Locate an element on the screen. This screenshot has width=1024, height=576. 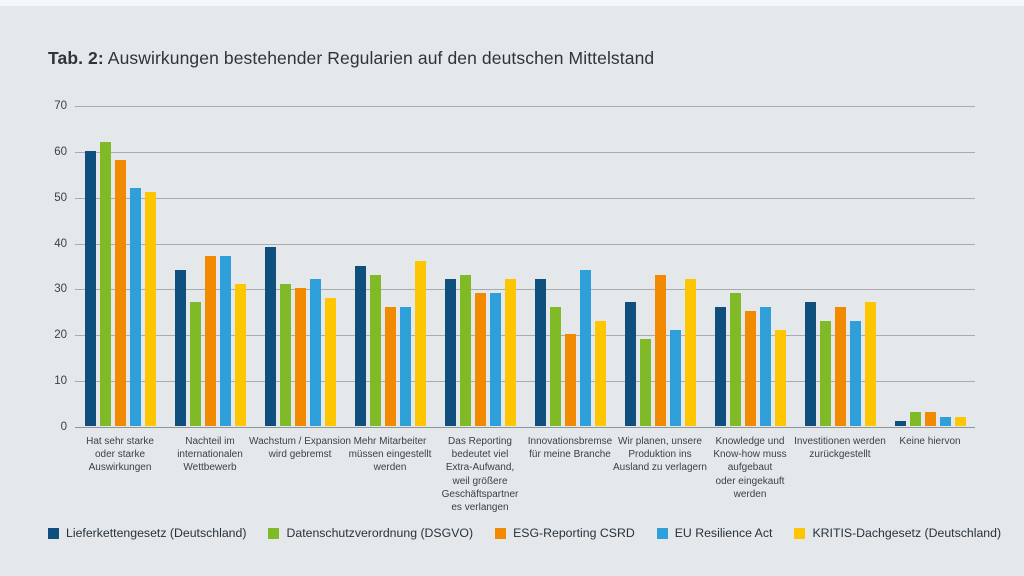
legend-item: KRITIS-Dachgesetz (Deutschland) is located at coordinates (897, 533).